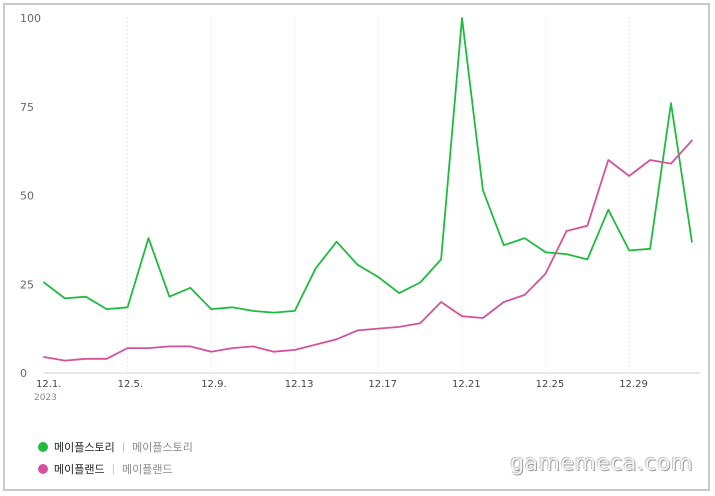  Describe the element at coordinates (213, 384) in the screenshot. I see `x-tick-label: 12.9.` at that location.